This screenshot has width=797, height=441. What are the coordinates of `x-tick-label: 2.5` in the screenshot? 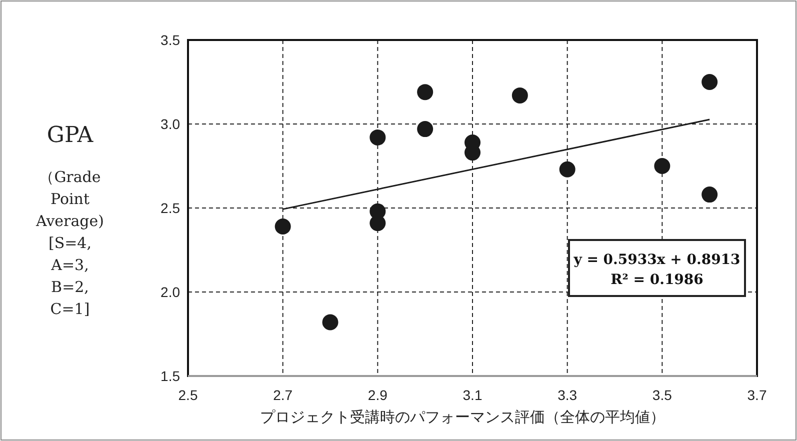 It's located at (188, 395).